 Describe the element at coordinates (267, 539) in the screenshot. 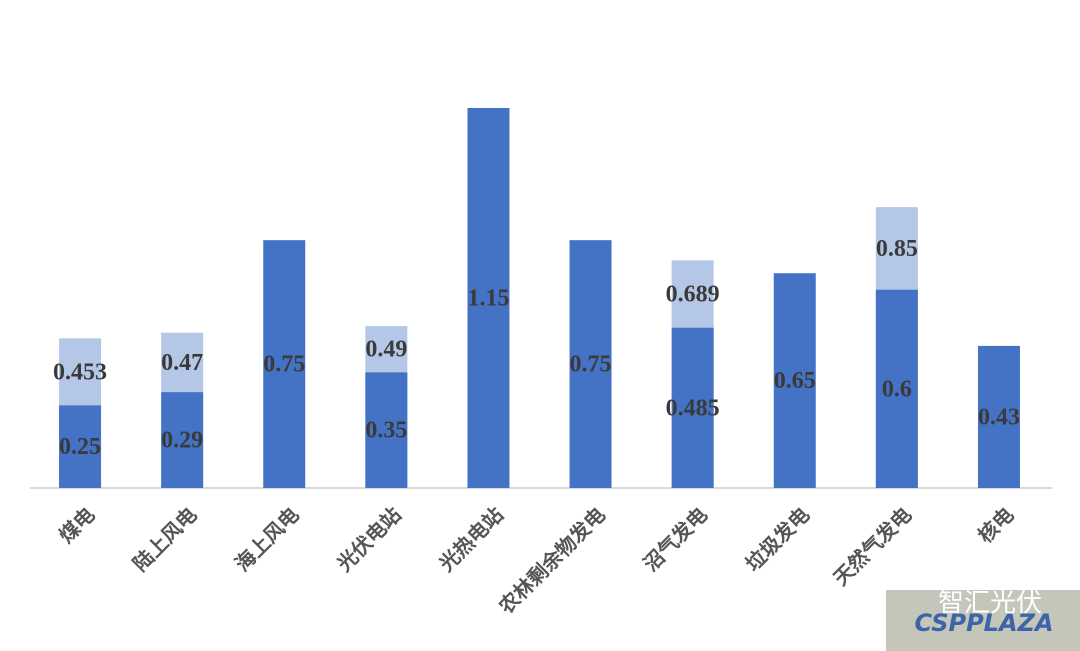

I see `x-tick-label: 海上风电` at that location.